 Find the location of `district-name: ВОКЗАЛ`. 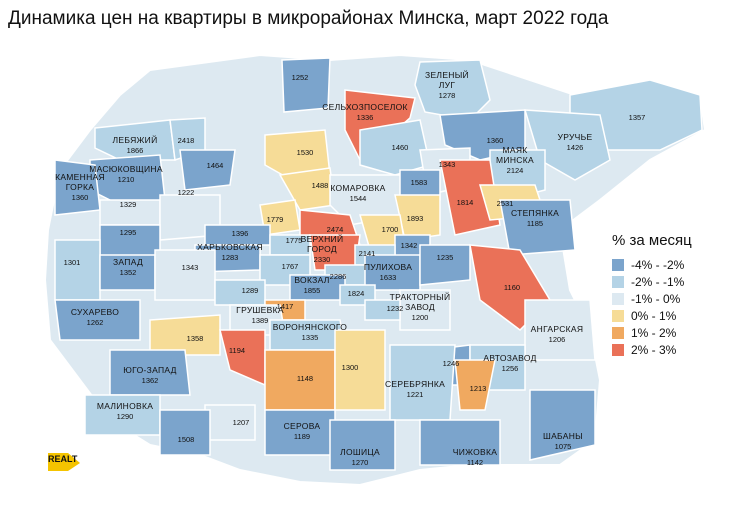

district-name: ВОКЗАЛ is located at coordinates (311, 280).